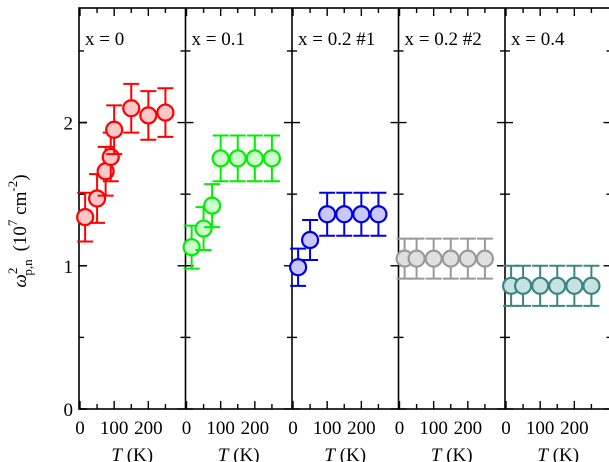  I want to click on ylabel-symbol: ω, so click(20, 280).